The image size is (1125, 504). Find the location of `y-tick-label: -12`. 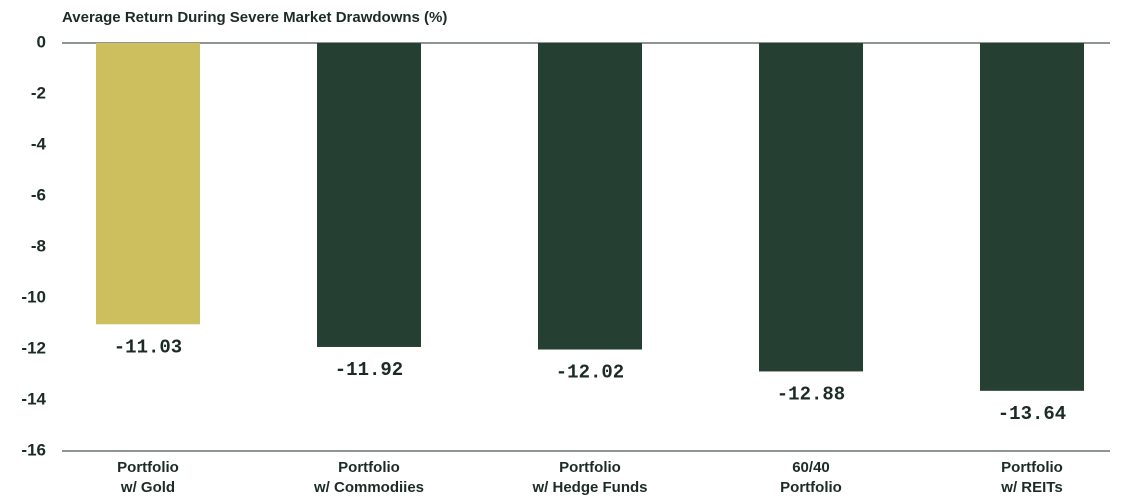

y-tick-label: -12 is located at coordinates (33, 347).